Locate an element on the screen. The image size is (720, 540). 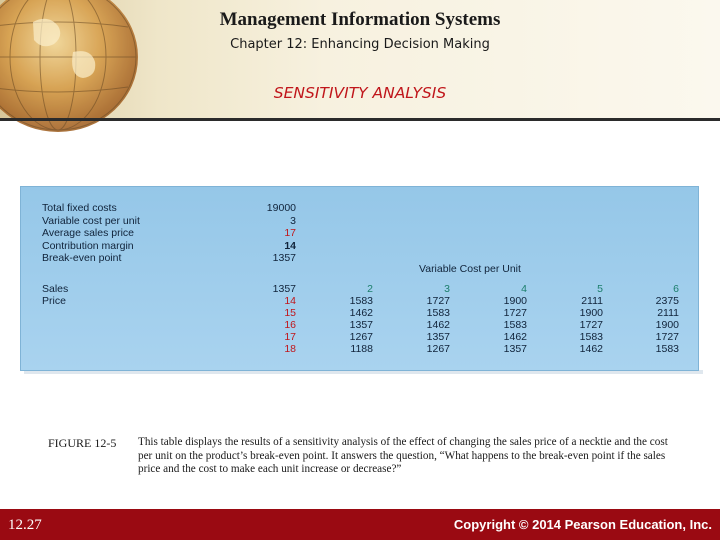
summary-value: 1357 is located at coordinates (284, 258).